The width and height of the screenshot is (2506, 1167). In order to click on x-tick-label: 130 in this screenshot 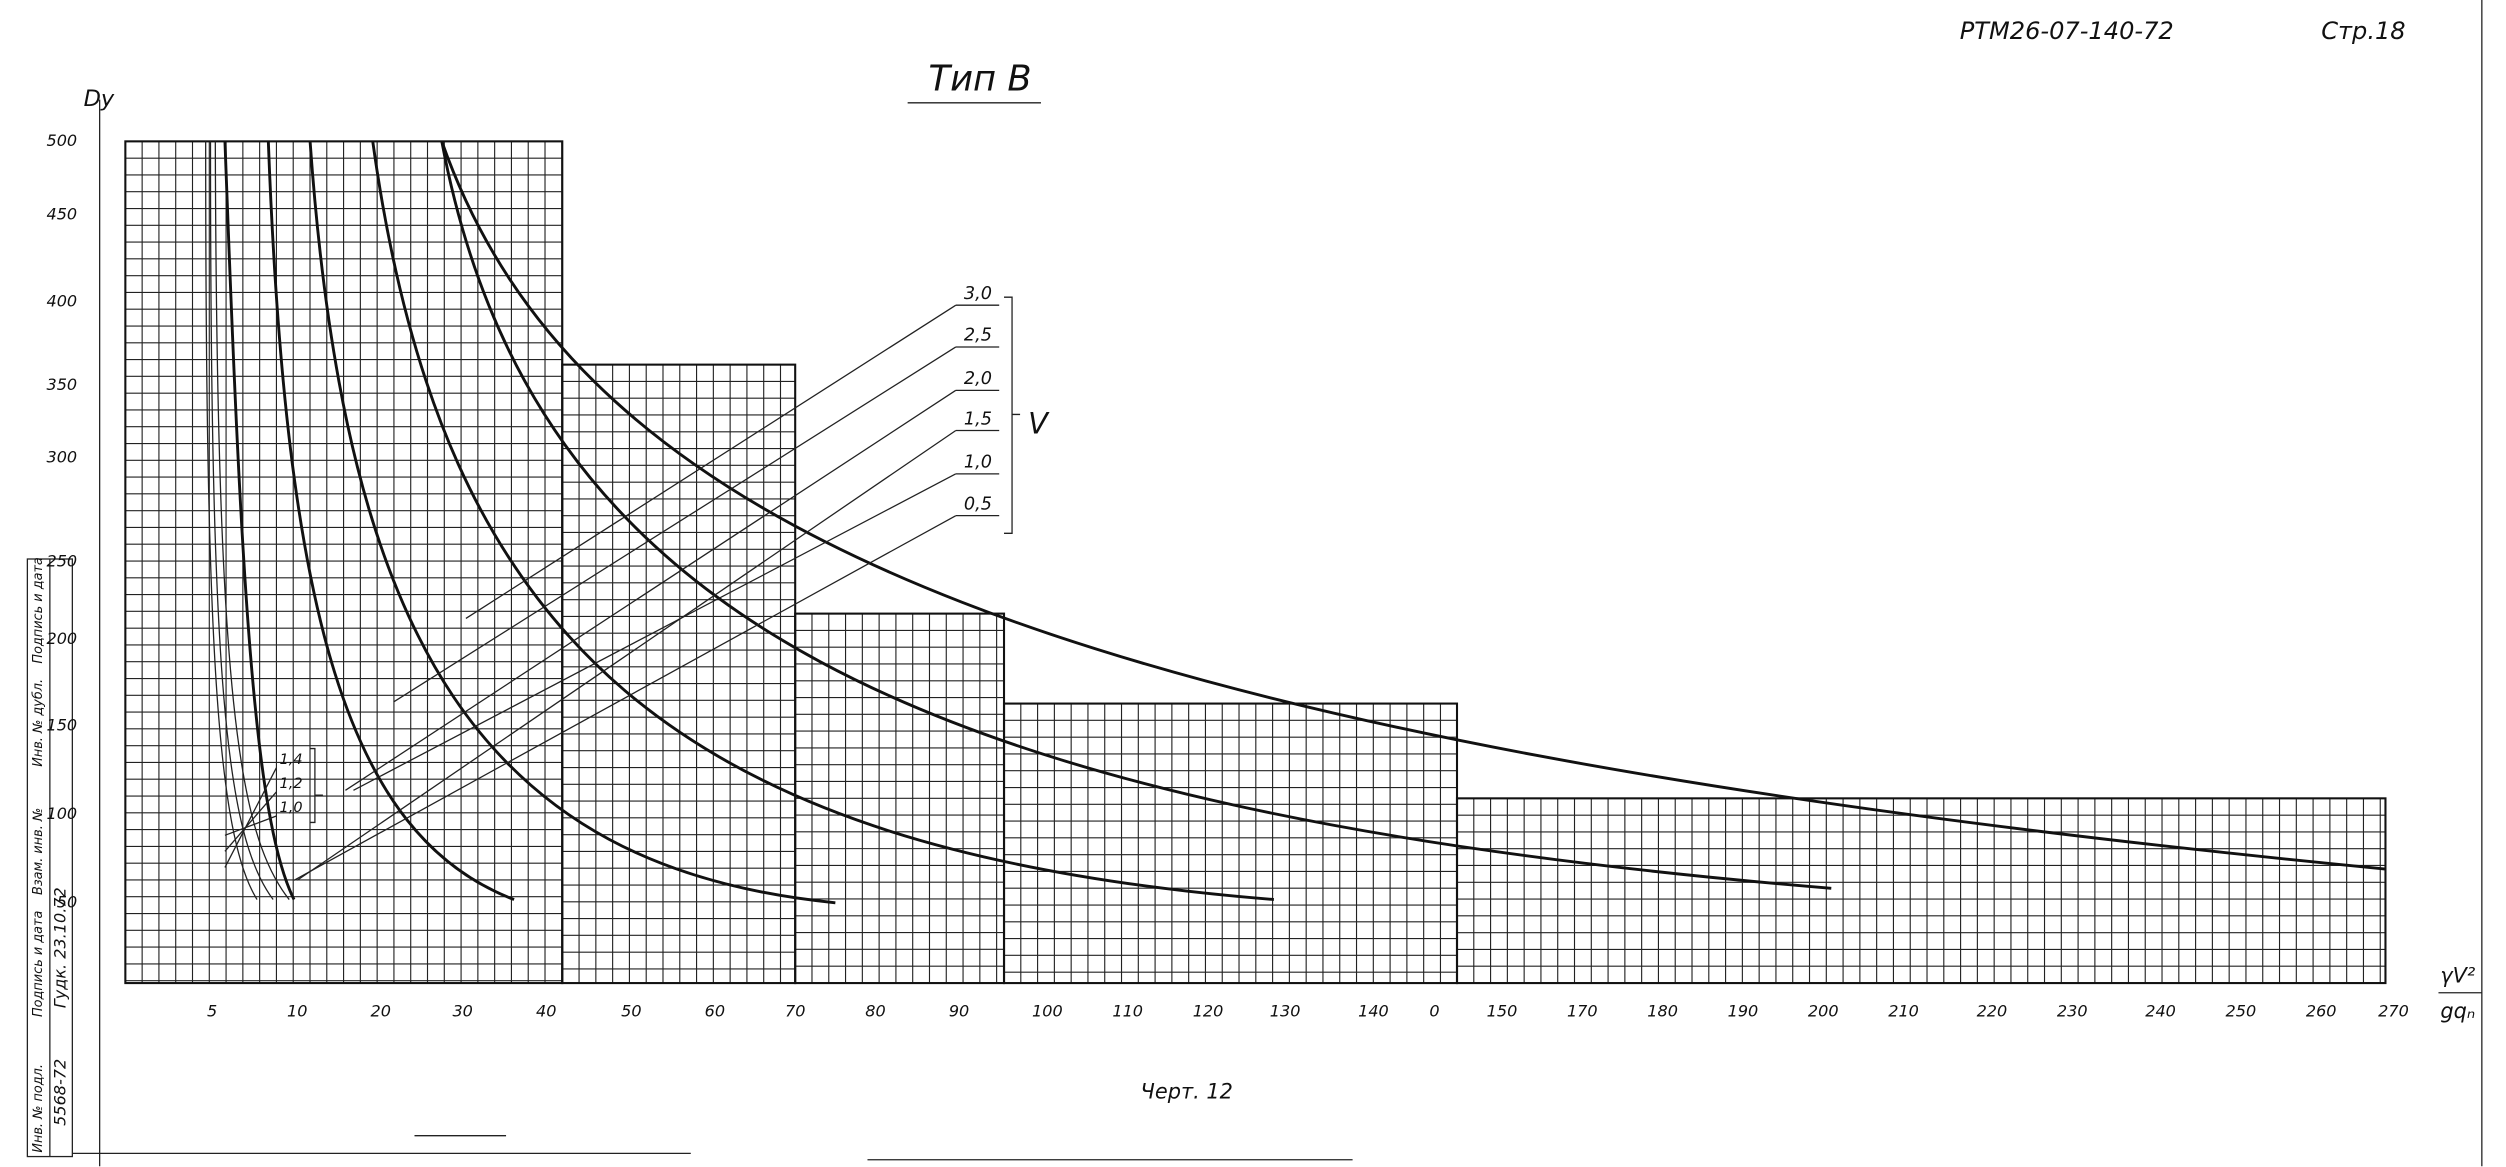, I will do `click(1285, 1010)`.